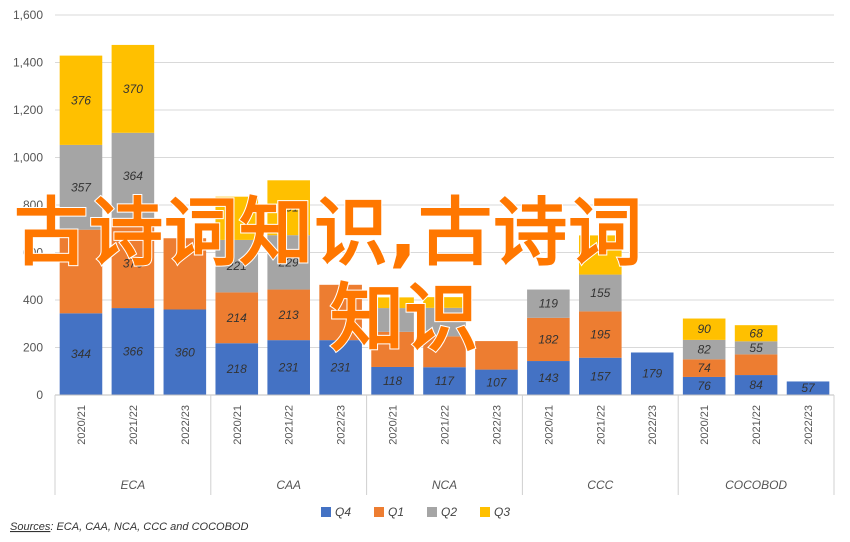 The image size is (850, 542). I want to click on y-tick-label: 200, so click(33, 348).